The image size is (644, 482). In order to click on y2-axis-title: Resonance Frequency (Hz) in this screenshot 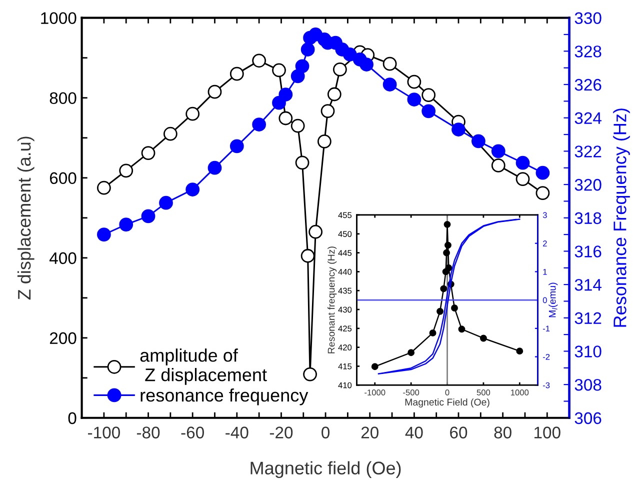, I will do `click(621, 217)`.